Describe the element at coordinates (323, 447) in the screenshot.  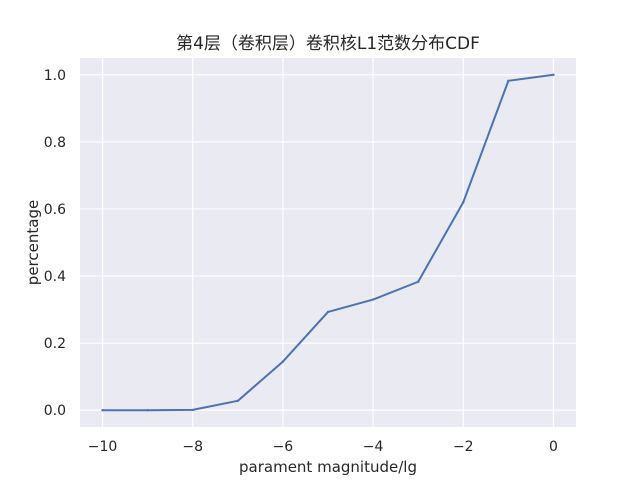
I see `x-tick-labels: −10 −8 −6 −4 −2 0` at that location.